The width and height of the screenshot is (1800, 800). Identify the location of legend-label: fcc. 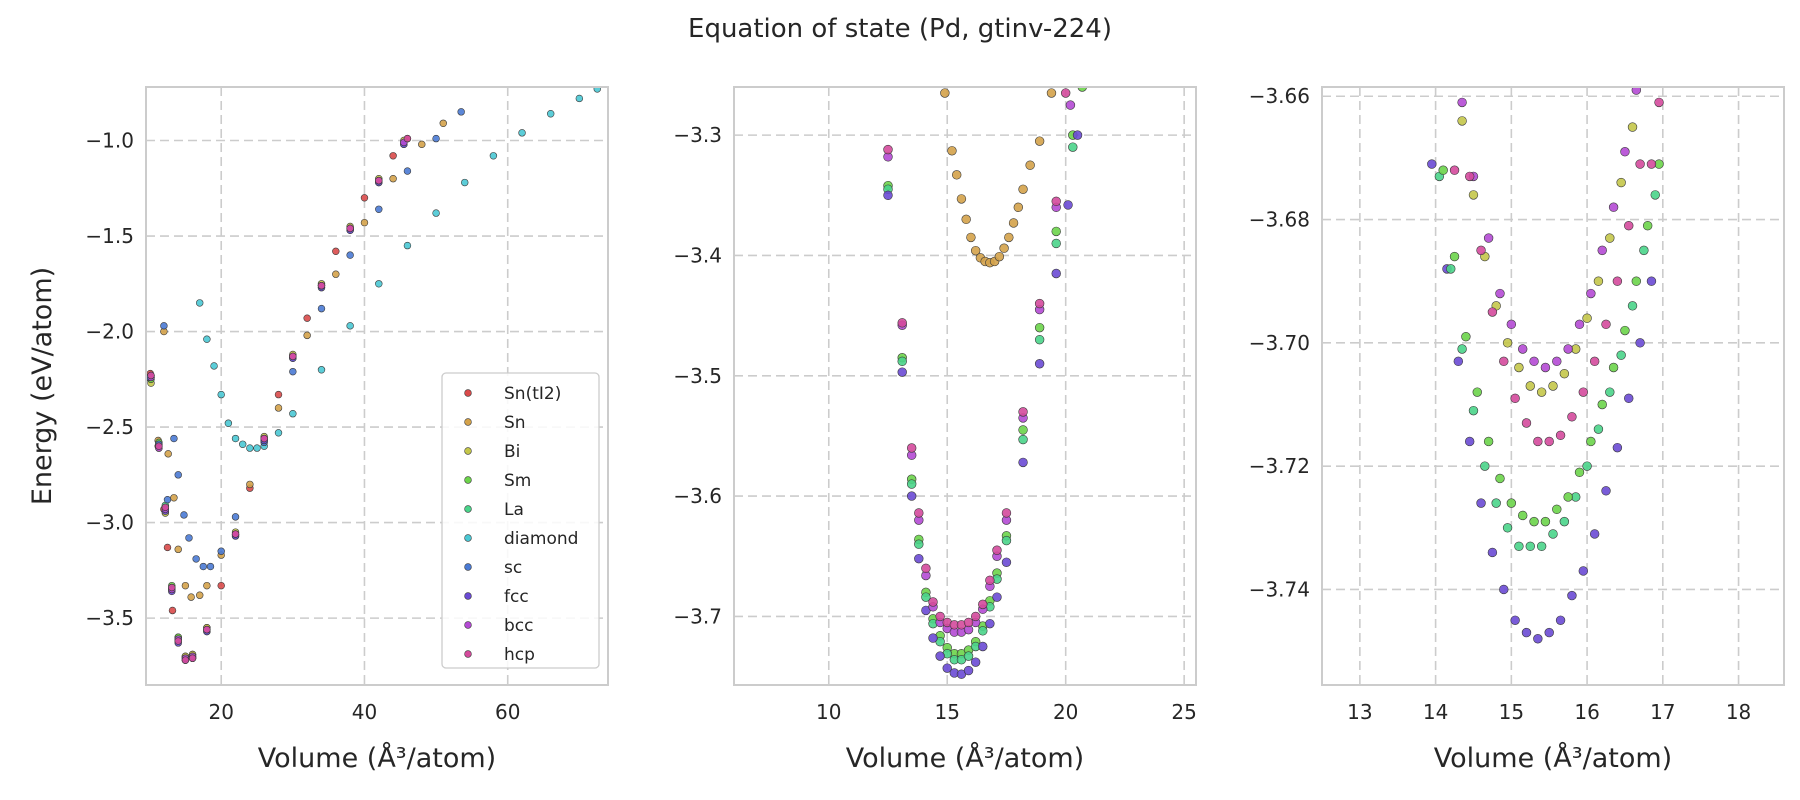
(516, 597).